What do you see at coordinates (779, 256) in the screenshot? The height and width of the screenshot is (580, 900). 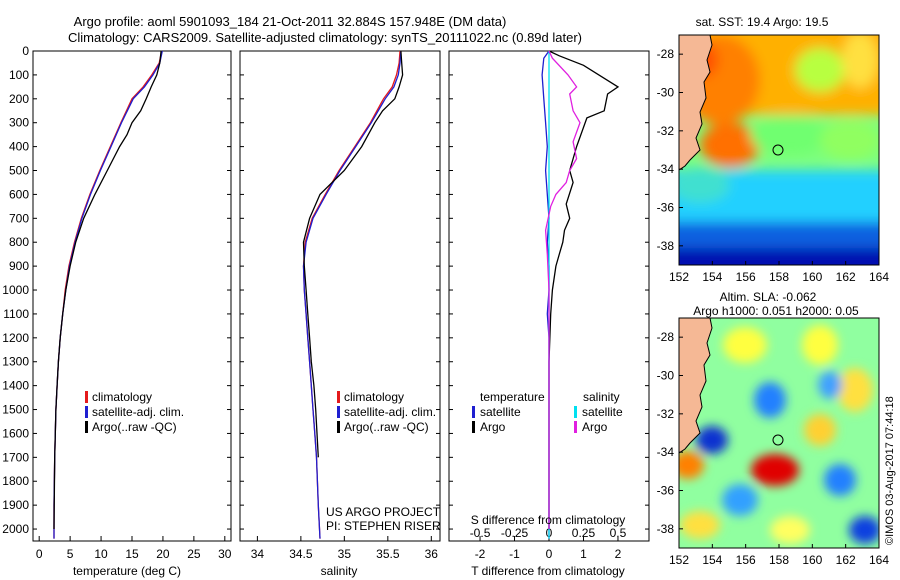 I see `sst-coldest-band` at bounding box center [779, 256].